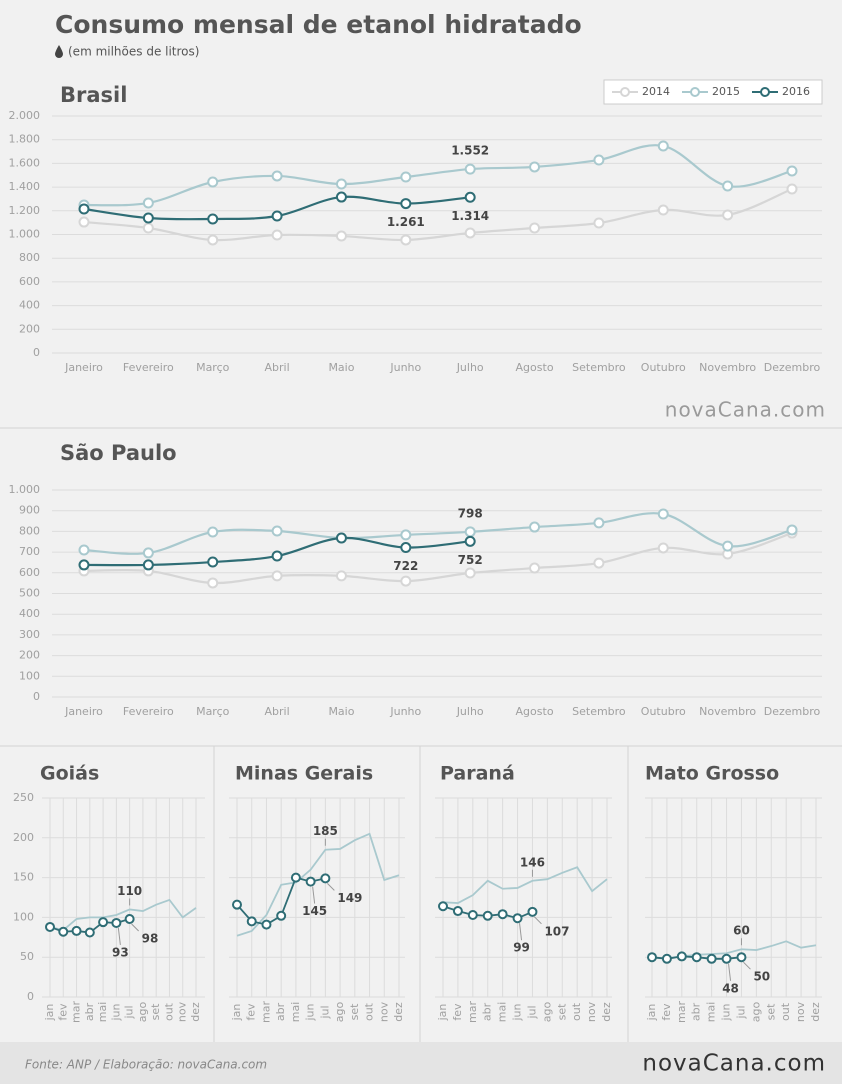 The image size is (842, 1084). Describe the element at coordinates (663, 711) in the screenshot. I see `x-tick-label: Outubro` at that location.